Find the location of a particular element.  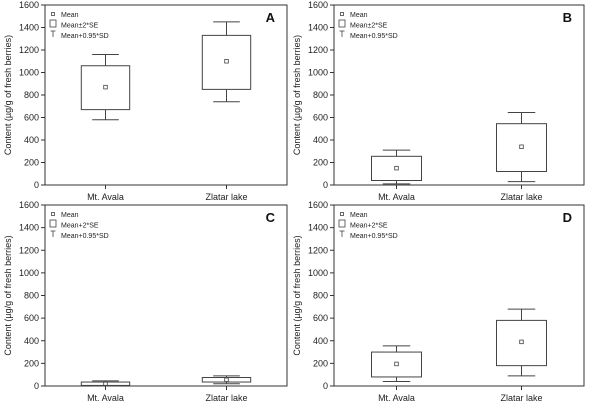

legend: Mean Mean±2*SE Mean+0.95*SD is located at coordinates (368, 26).